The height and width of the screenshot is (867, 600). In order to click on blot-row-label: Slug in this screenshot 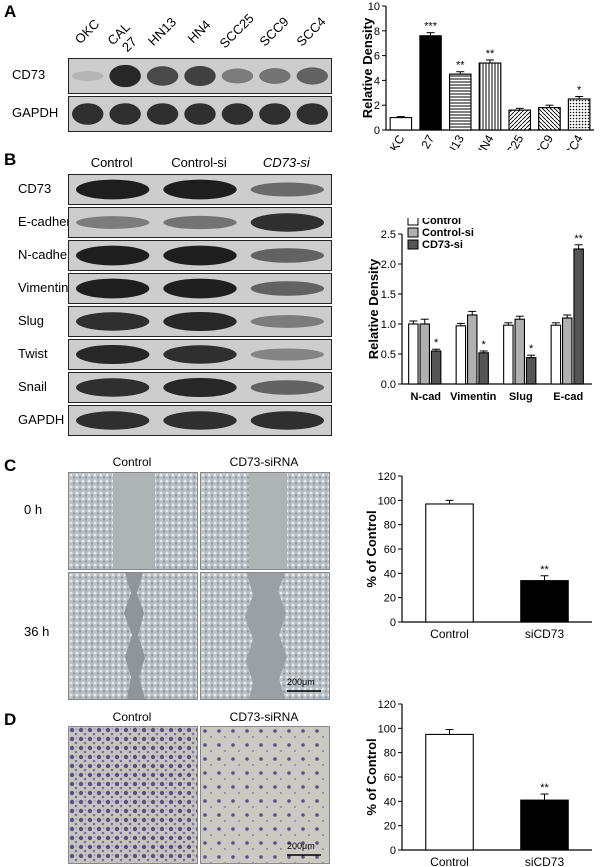, I will do `click(31, 320)`.